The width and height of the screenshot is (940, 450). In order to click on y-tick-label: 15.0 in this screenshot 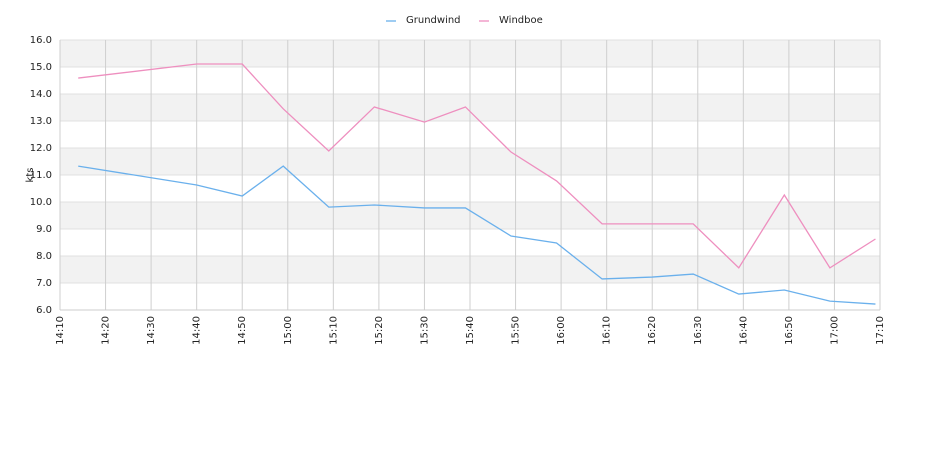, I will do `click(41, 67)`.